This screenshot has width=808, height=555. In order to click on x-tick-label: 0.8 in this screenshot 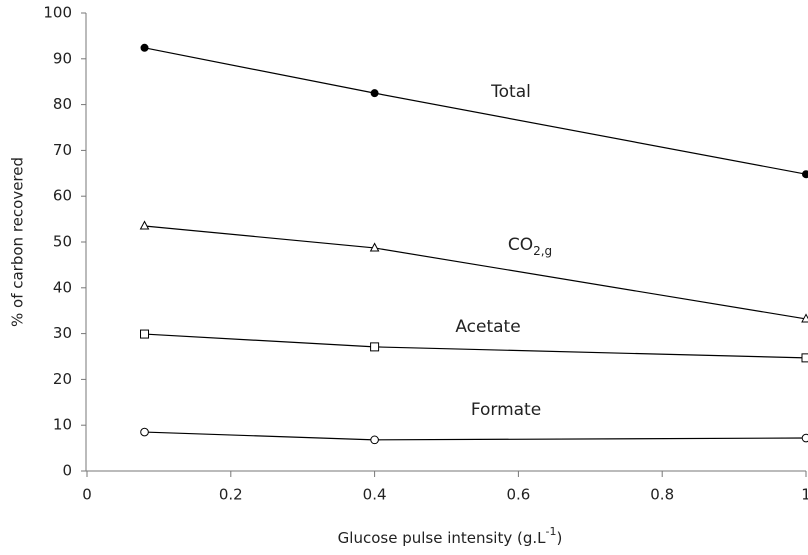, I will do `click(662, 495)`.